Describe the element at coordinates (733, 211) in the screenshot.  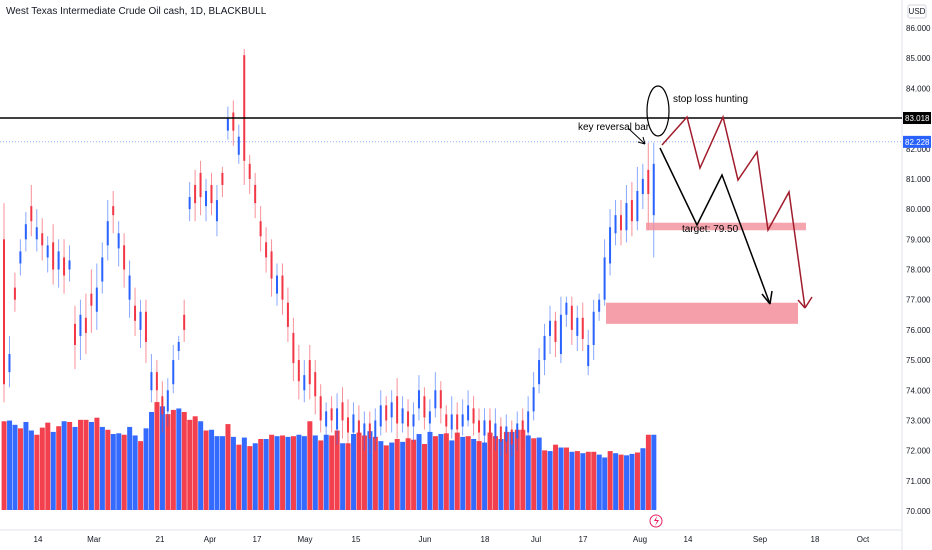
I see `projection-path-red` at that location.